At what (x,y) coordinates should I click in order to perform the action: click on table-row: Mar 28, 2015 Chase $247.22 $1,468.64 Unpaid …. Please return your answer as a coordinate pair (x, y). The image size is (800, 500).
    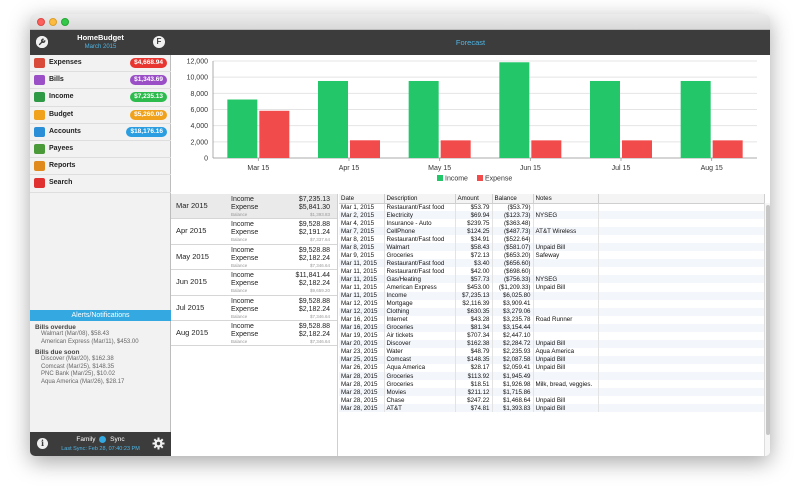
    Looking at the image, I should click on (552, 400).